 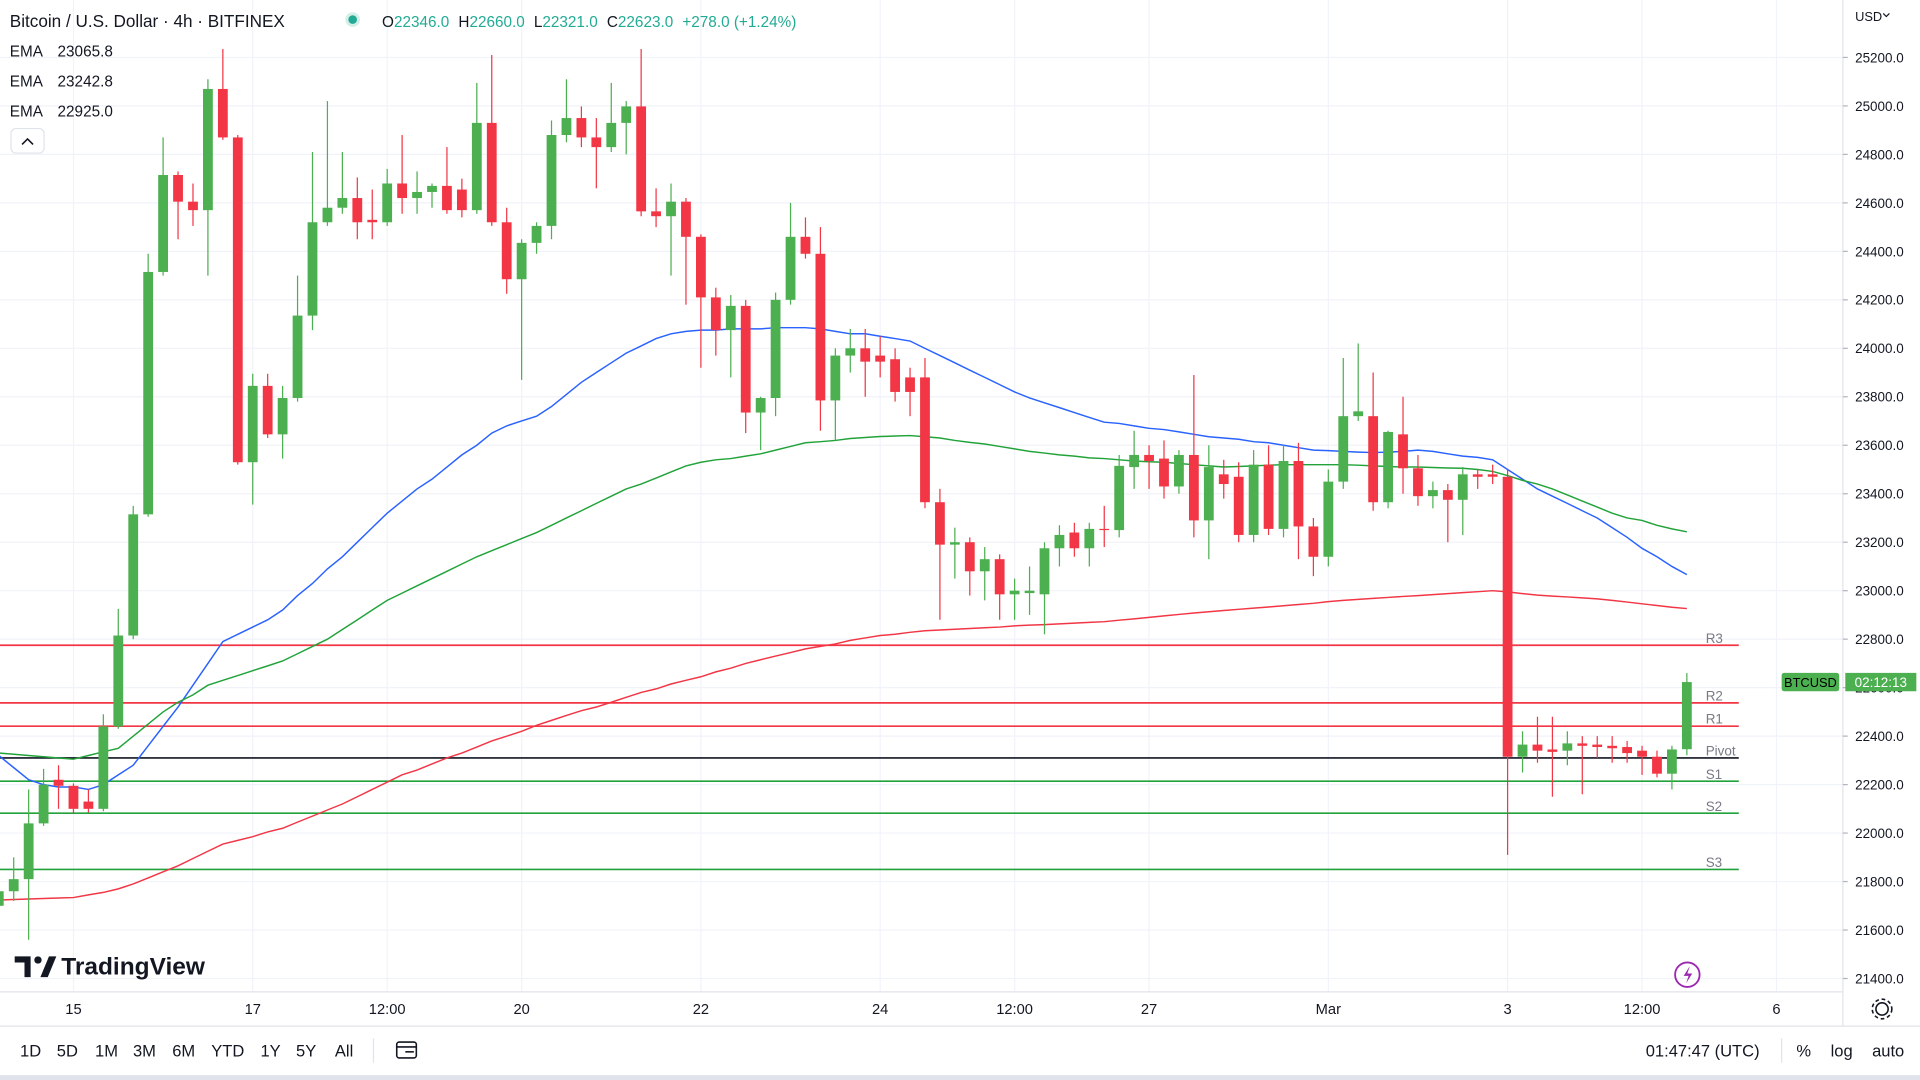 What do you see at coordinates (344, 1051) in the screenshot?
I see `range-button: All` at bounding box center [344, 1051].